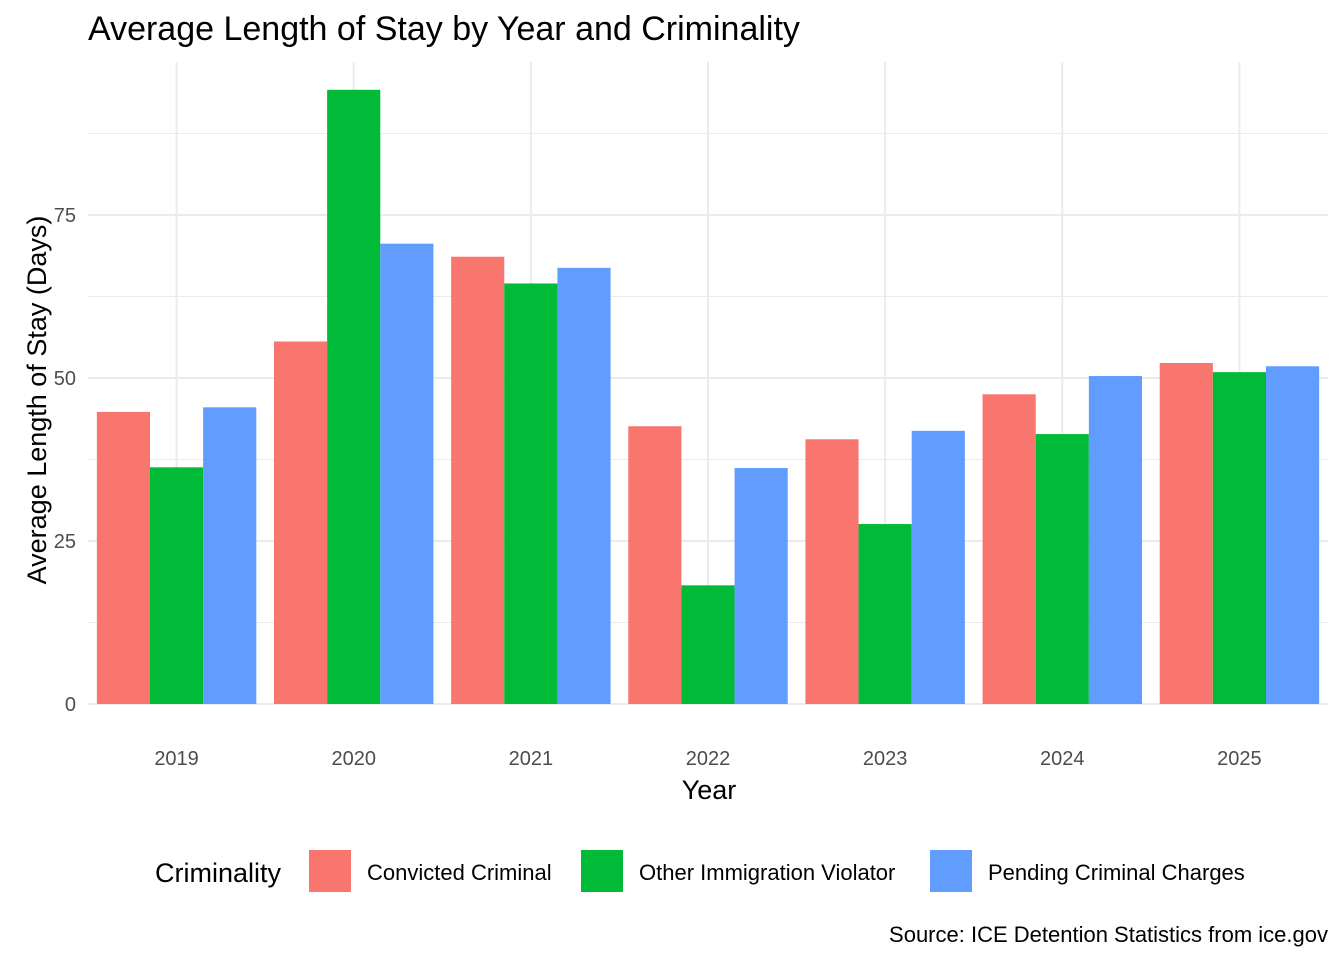 The image size is (1344, 960). Describe the element at coordinates (353, 759) in the screenshot. I see `x-tick-label: 2020` at that location.